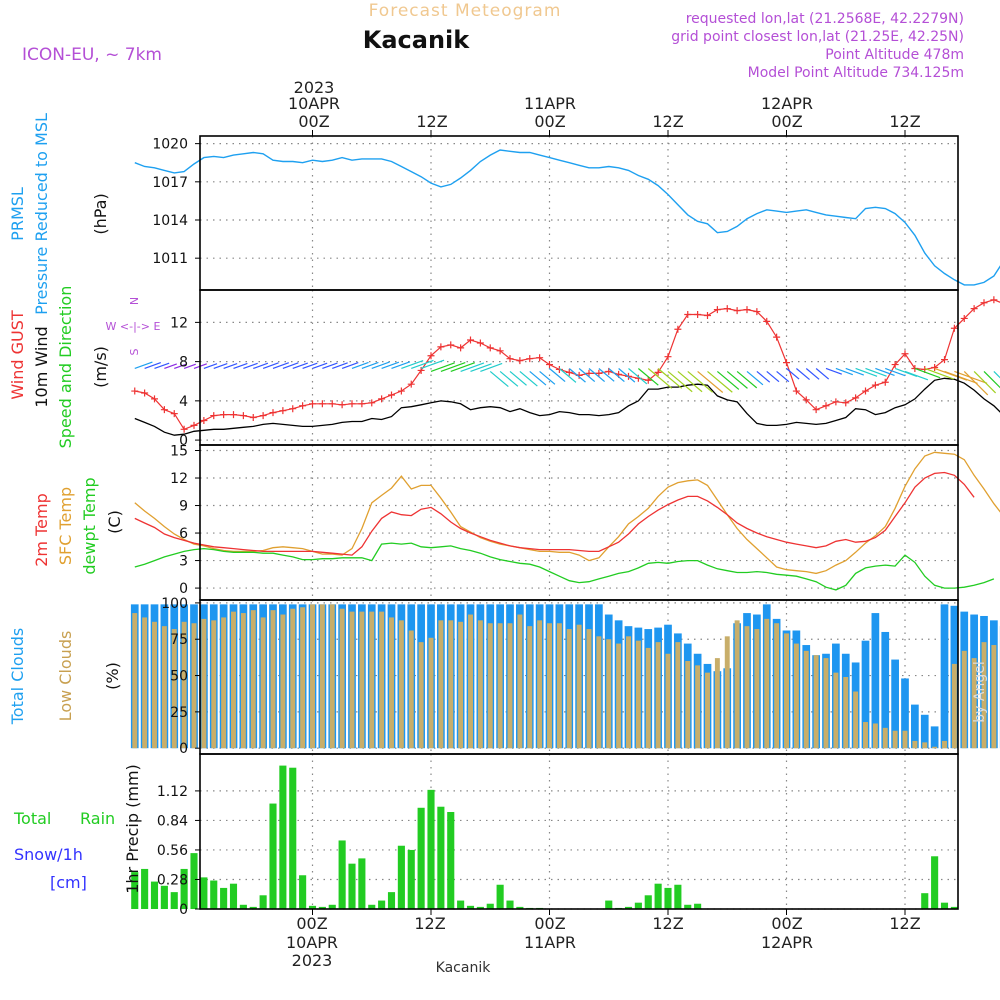  I want to click on watermark: by Angel, so click(980, 691).